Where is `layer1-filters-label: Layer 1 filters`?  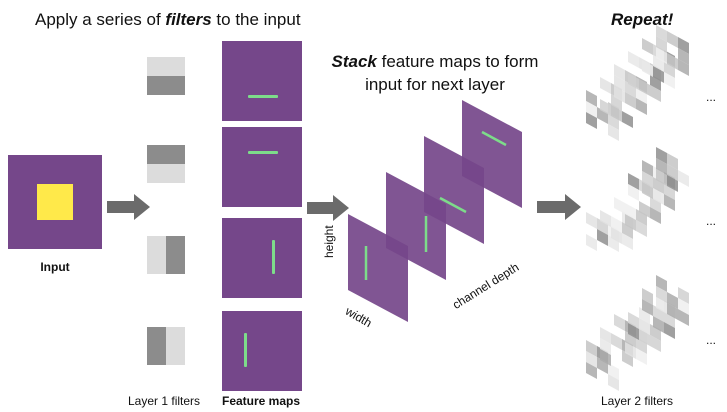
layer1-filters-label: Layer 1 filters is located at coordinates (164, 401).